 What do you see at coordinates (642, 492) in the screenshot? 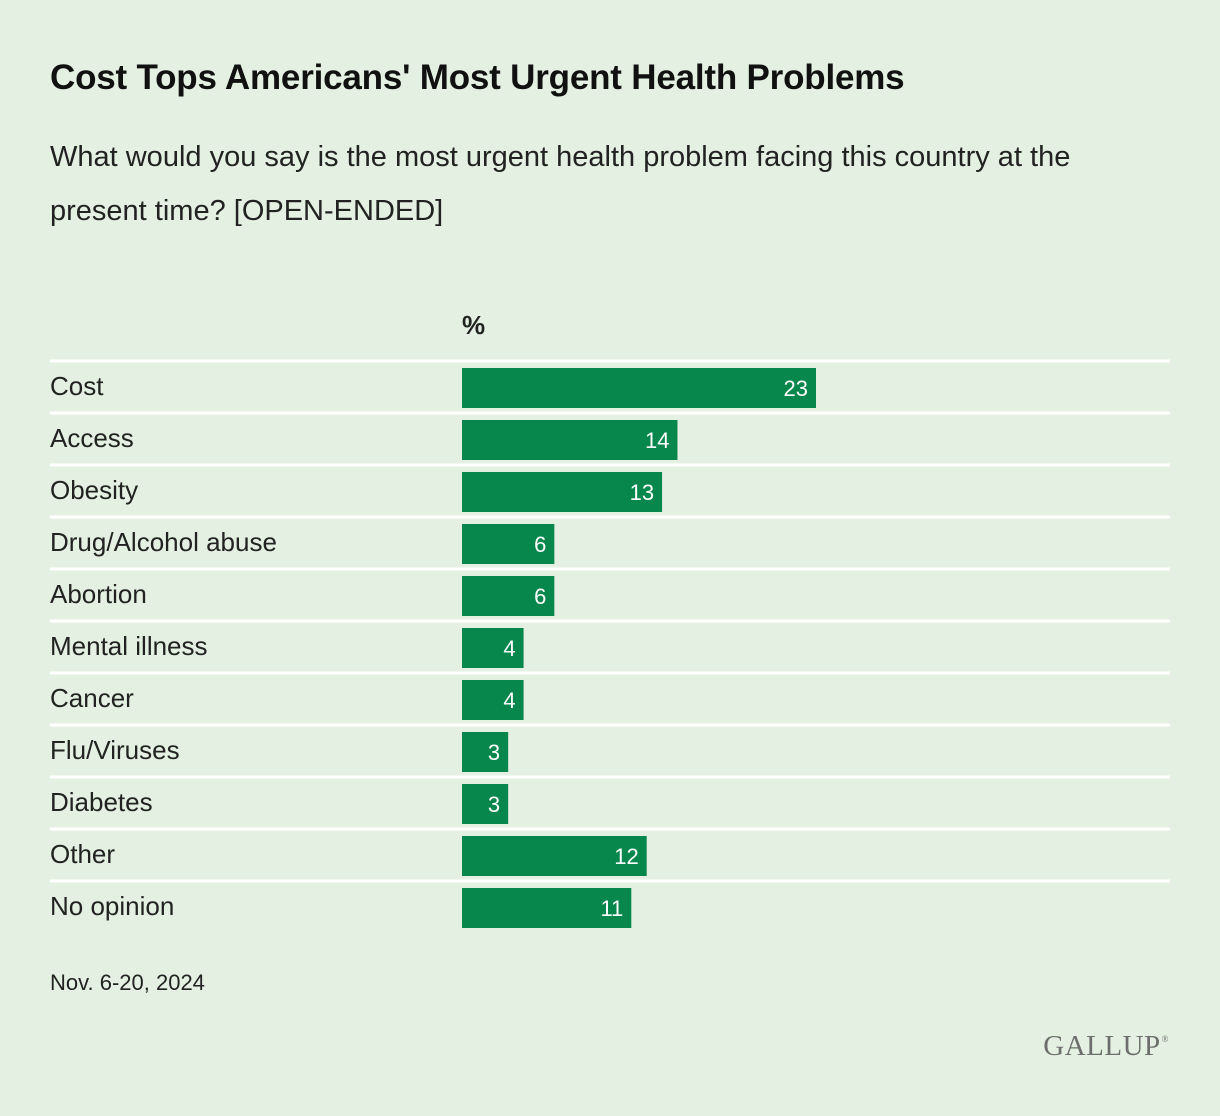
I see `bar-value-label: 13` at bounding box center [642, 492].